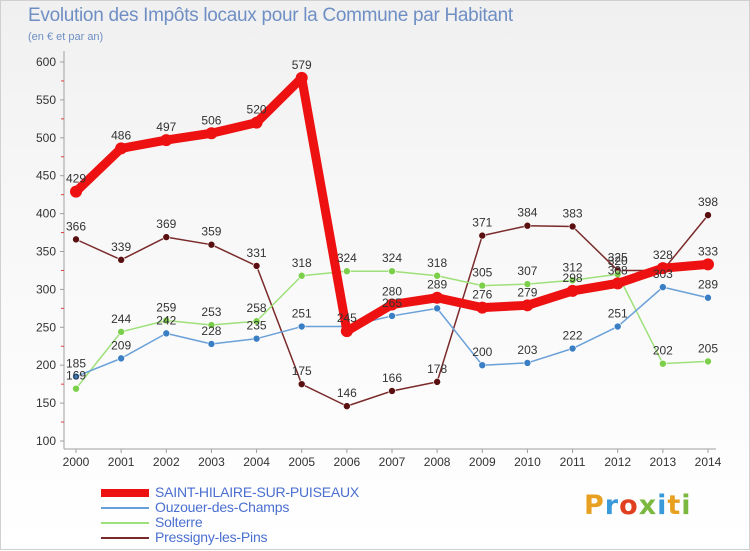 This screenshot has width=750, height=551. Describe the element at coordinates (392, 292) in the screenshot. I see `data-label: 280` at that location.